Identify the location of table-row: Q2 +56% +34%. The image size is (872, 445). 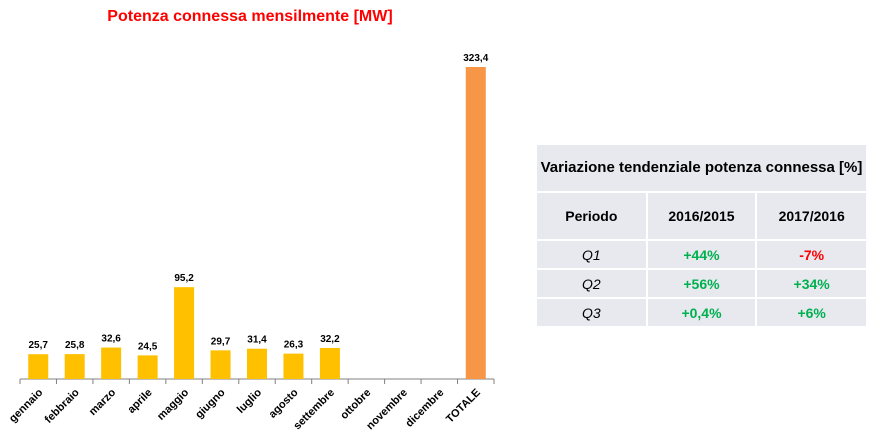
(701, 284).